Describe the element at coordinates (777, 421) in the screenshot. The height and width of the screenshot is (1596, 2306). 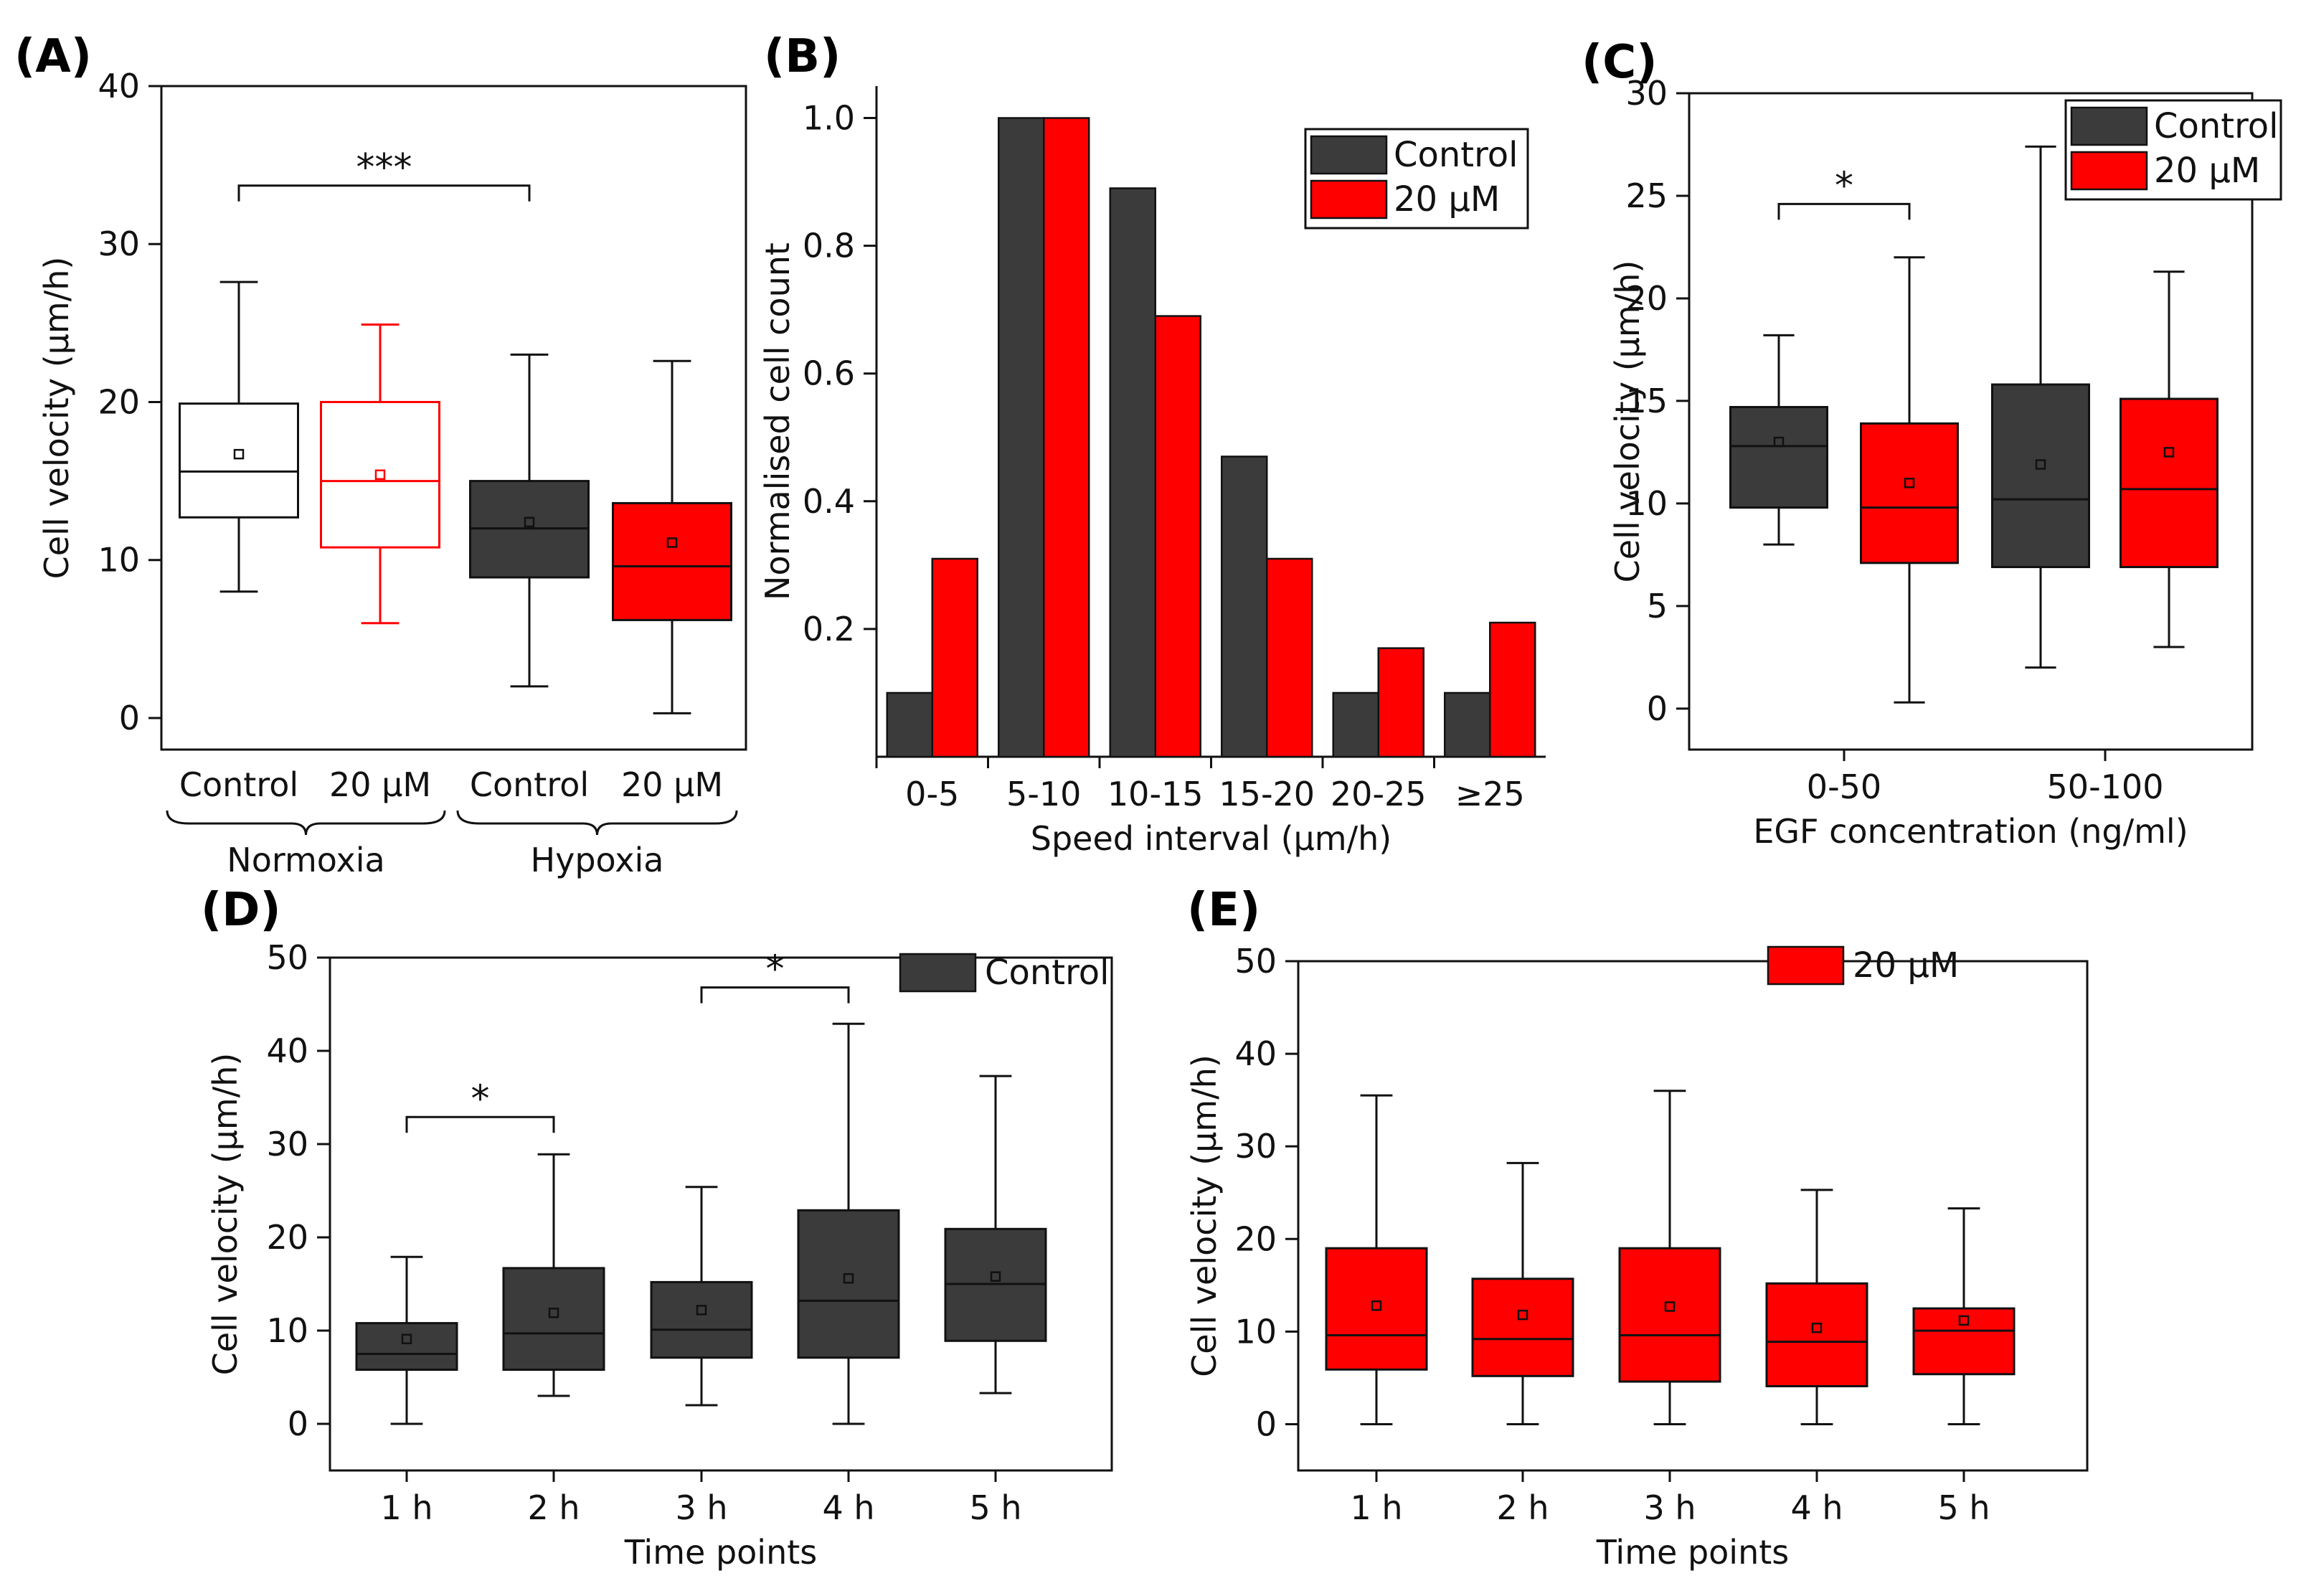
I see `y-axis-label: Normalised cell count` at that location.